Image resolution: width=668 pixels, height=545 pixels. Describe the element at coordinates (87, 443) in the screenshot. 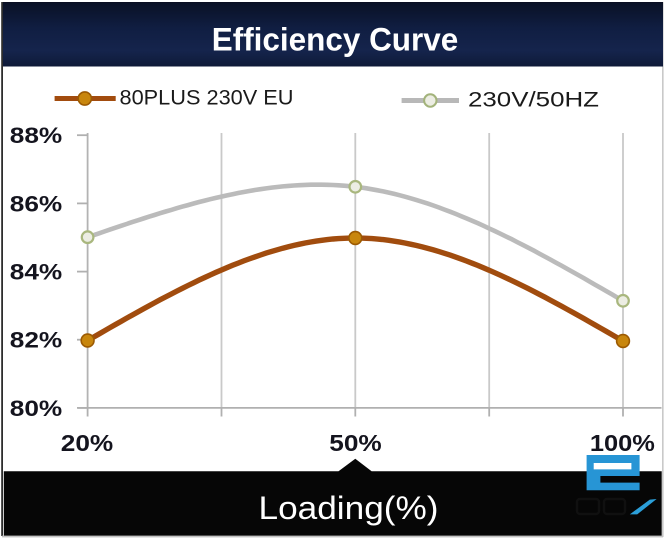

I see `svg-text: 20%` at that location.